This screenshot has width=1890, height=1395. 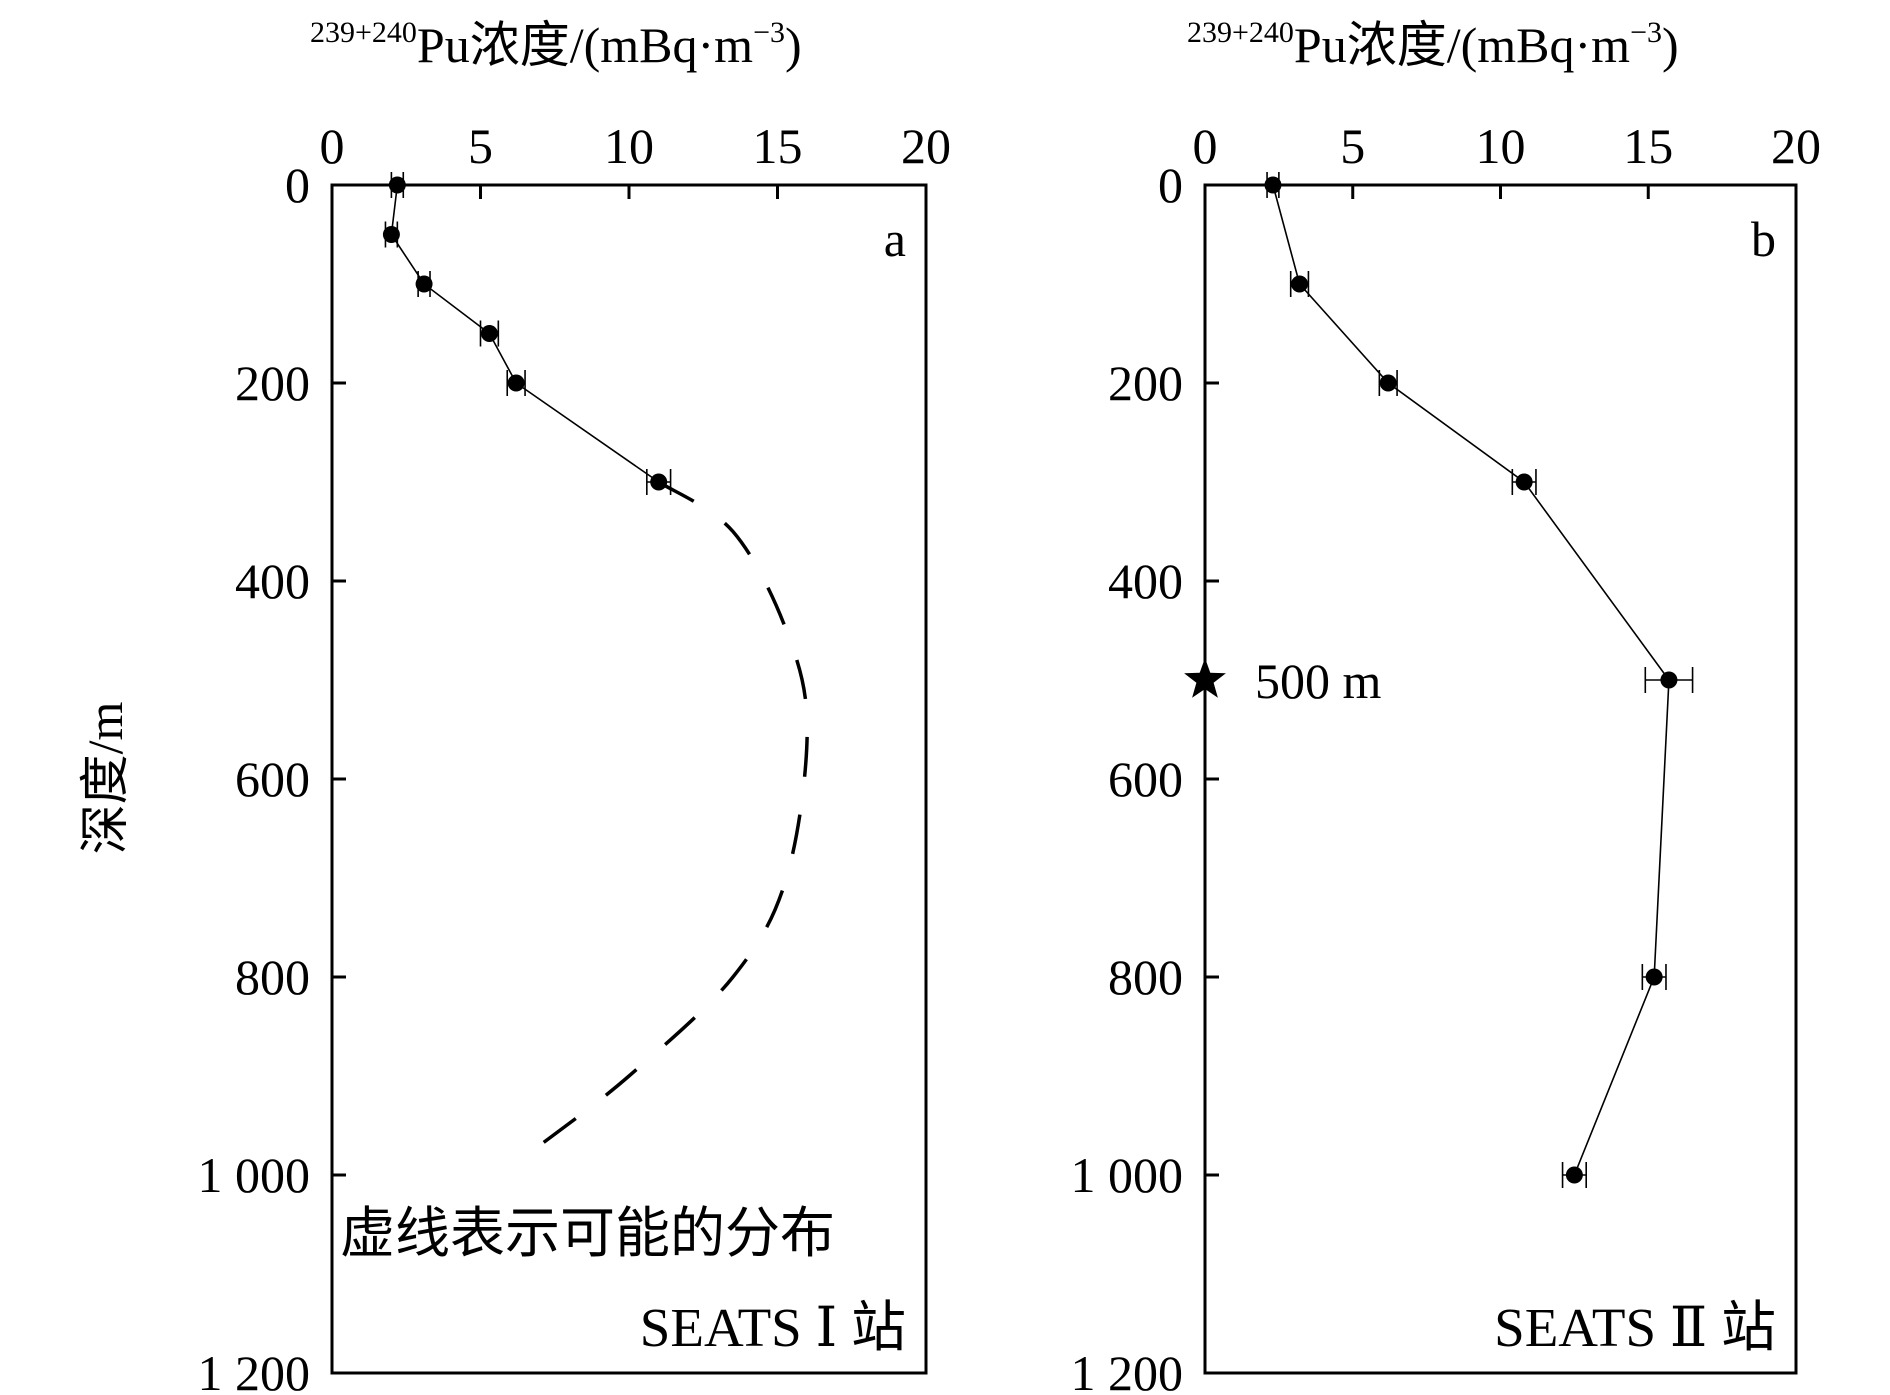 What do you see at coordinates (1635, 1327) in the screenshot?
I see `station-label: SEATS Ⅱ 站` at bounding box center [1635, 1327].